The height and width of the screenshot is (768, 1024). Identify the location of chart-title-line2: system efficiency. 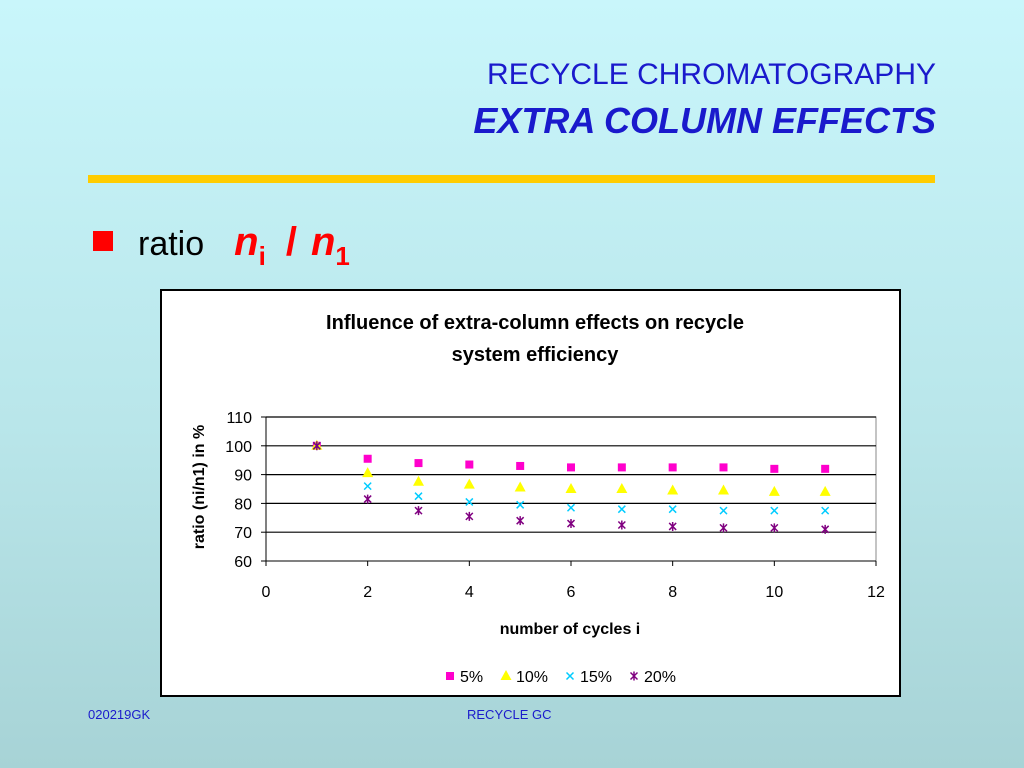
(536, 355).